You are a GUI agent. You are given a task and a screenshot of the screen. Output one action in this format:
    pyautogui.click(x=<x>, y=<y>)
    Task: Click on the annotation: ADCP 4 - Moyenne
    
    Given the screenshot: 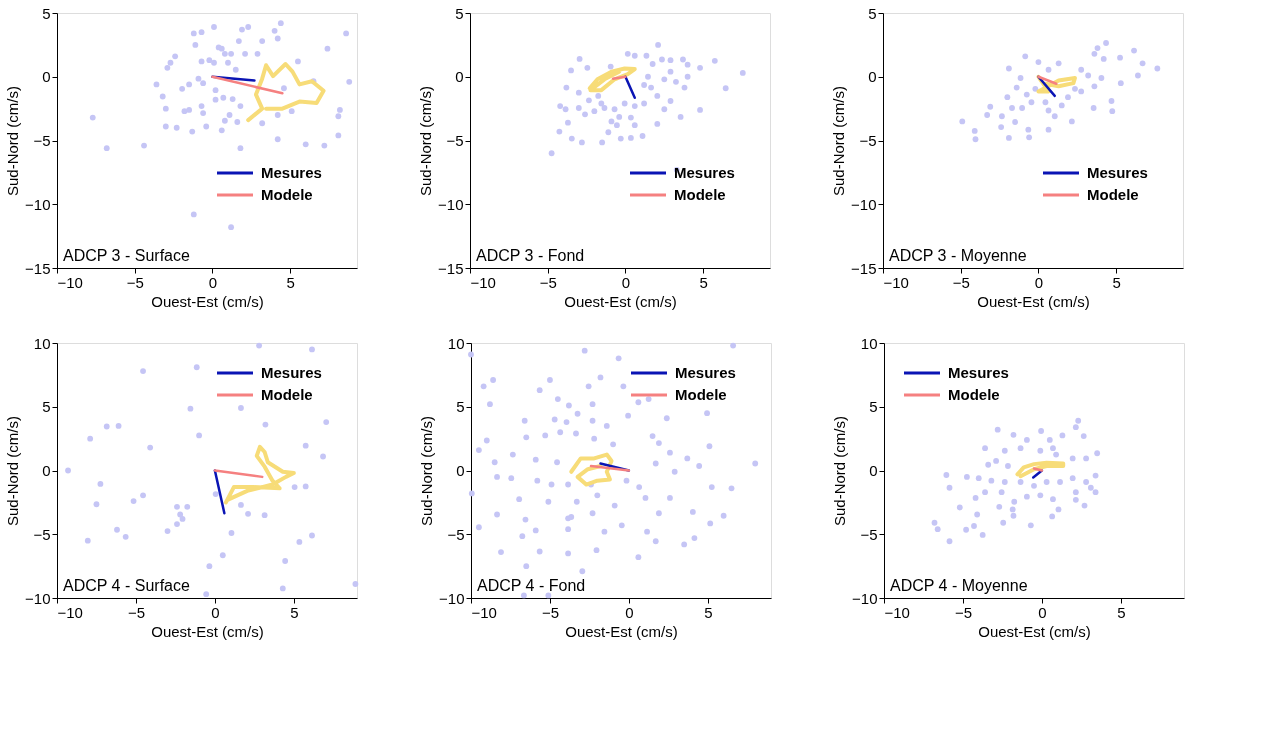 What is the action you would take?
    pyautogui.click(x=959, y=585)
    